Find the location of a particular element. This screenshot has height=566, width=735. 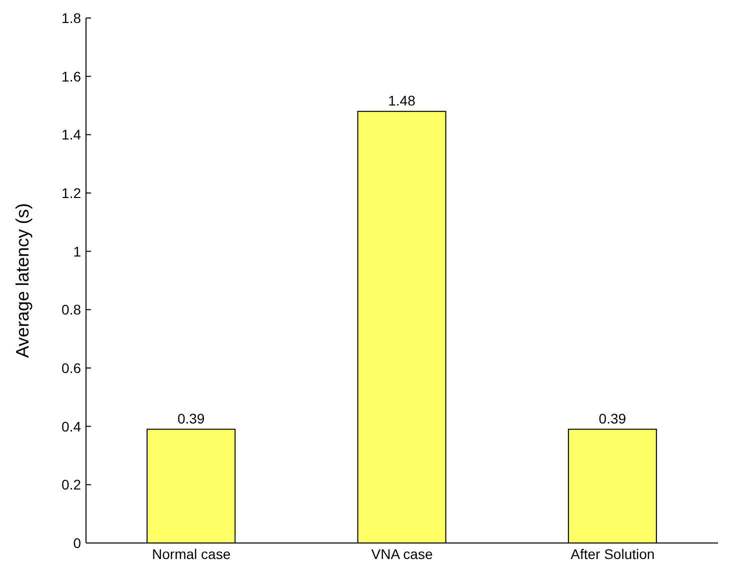

y-tick-label: 0.6 is located at coordinates (72, 368).